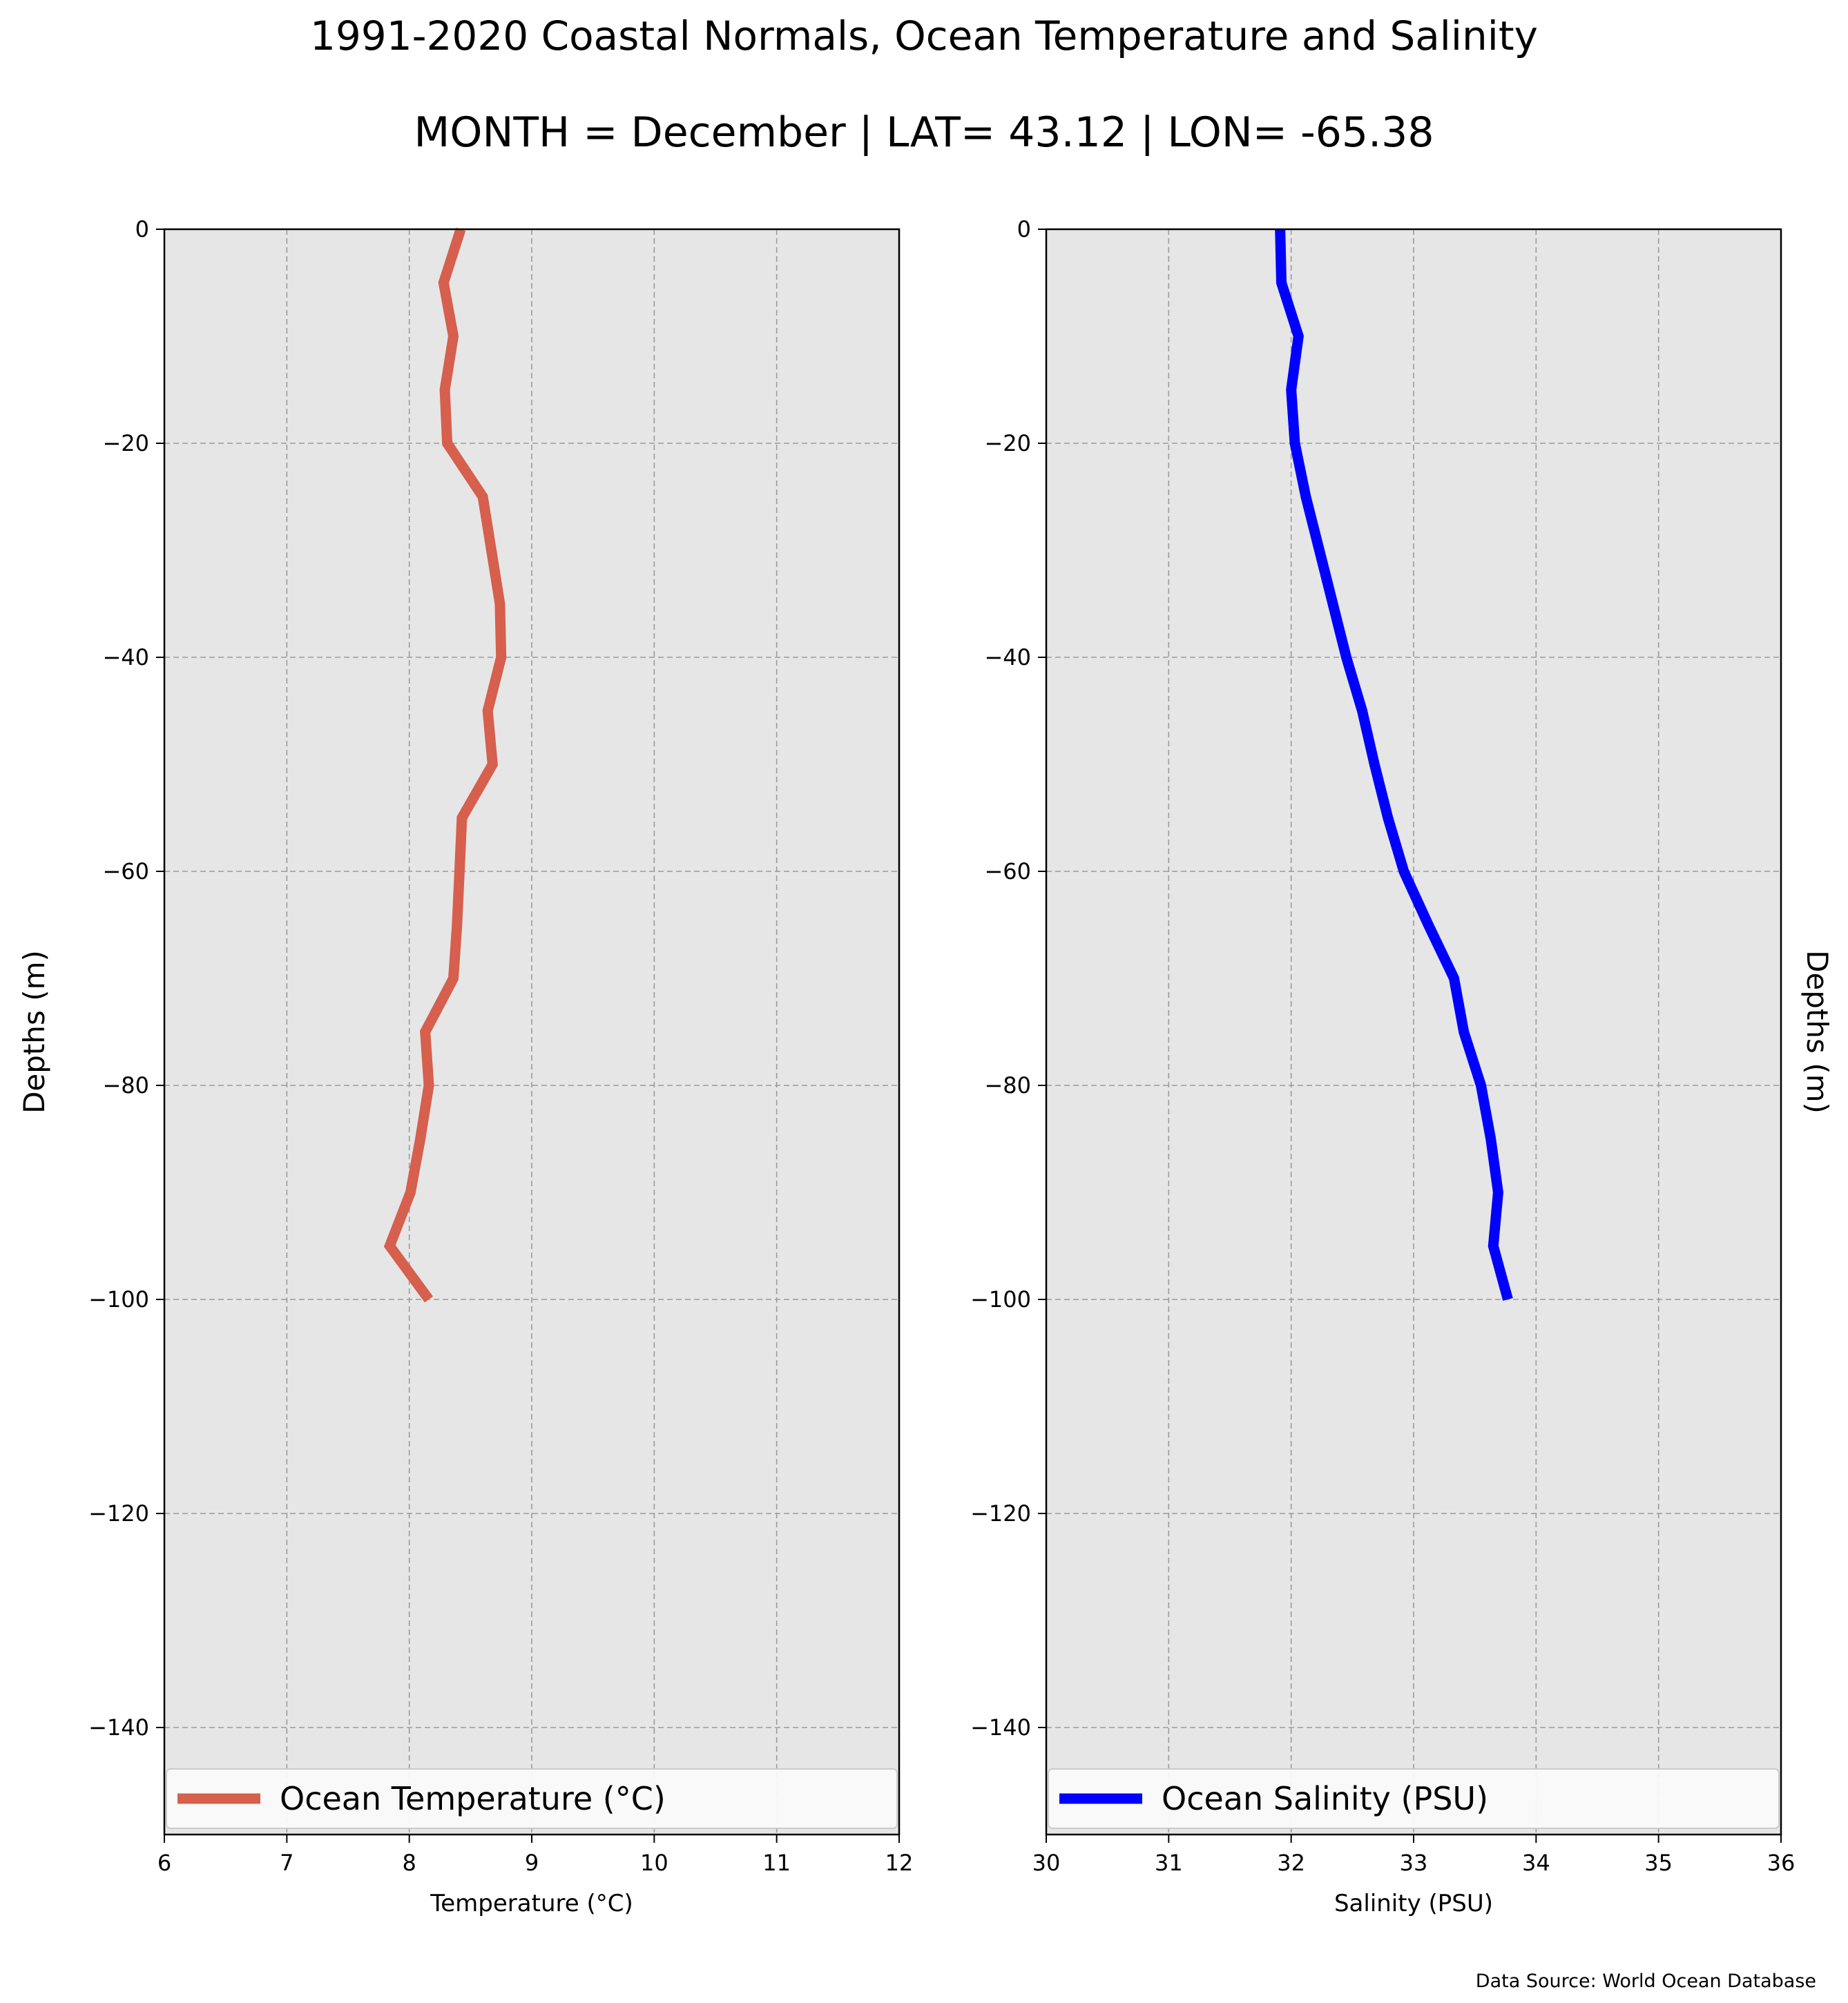  Describe the element at coordinates (1007, 657) in the screenshot. I see `salinity-y-tick-label: −40` at that location.